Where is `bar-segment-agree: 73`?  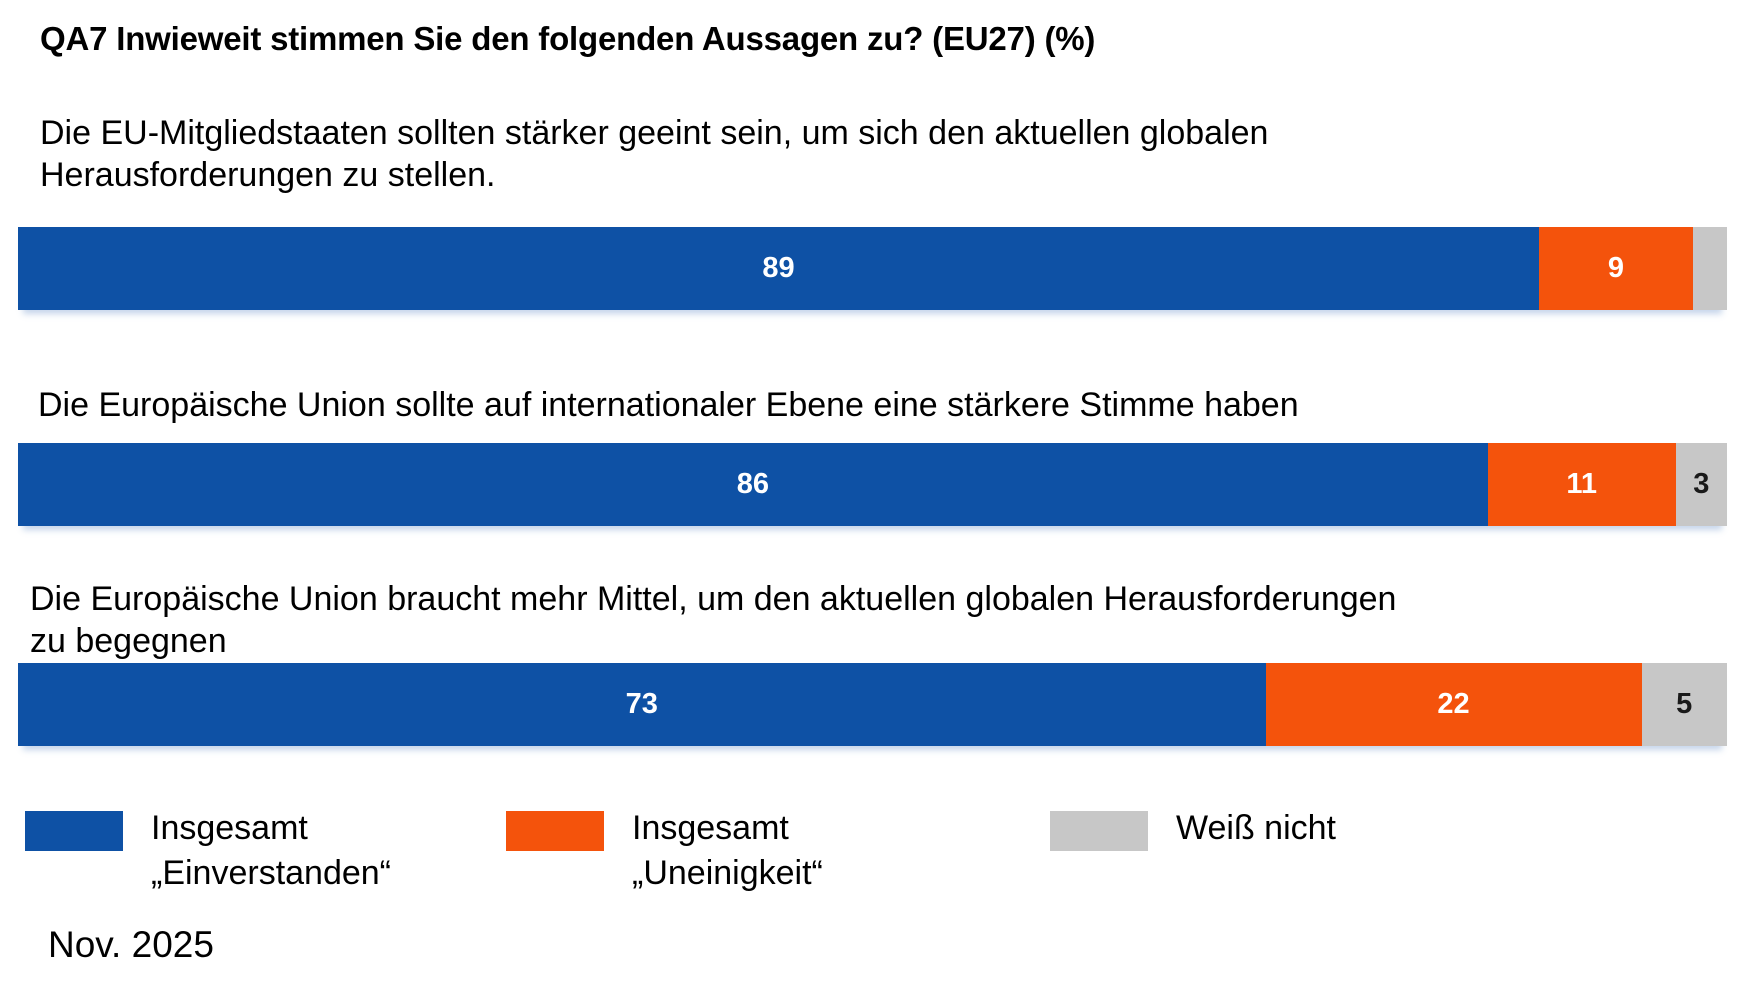
bar-segment-agree: 73 is located at coordinates (642, 704).